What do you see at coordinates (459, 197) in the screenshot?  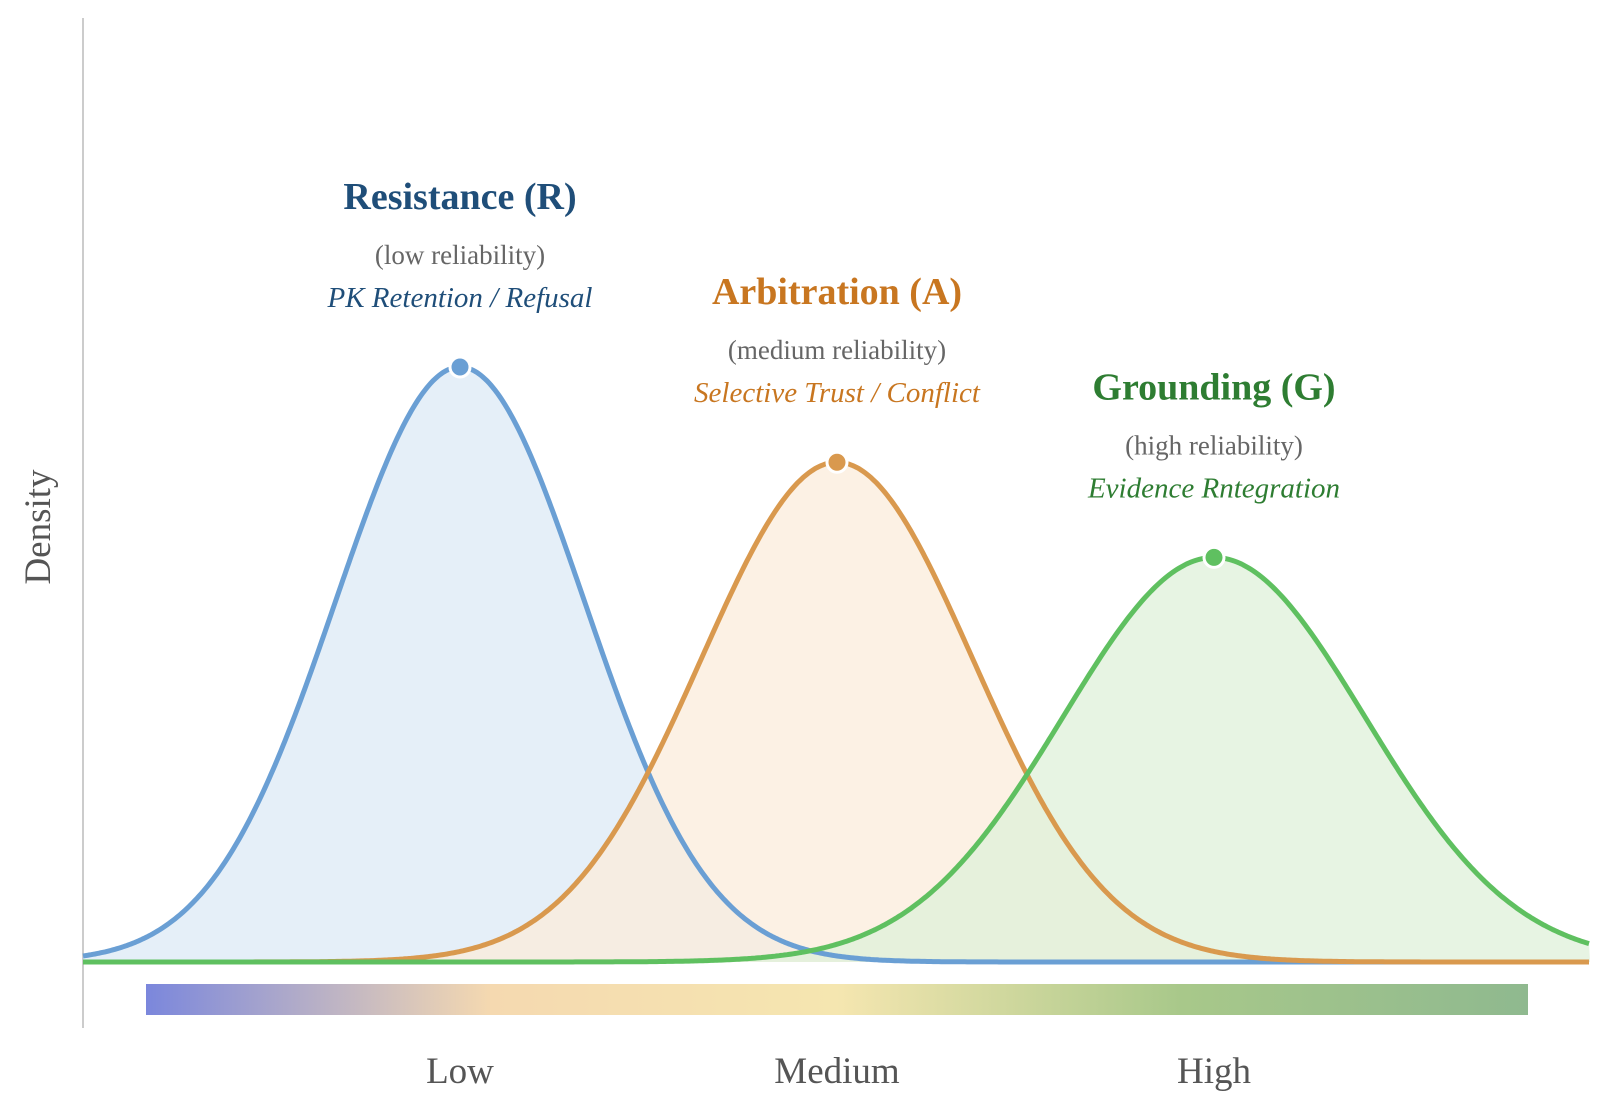 I see `curve-title-R: Resistance (R)` at bounding box center [459, 197].